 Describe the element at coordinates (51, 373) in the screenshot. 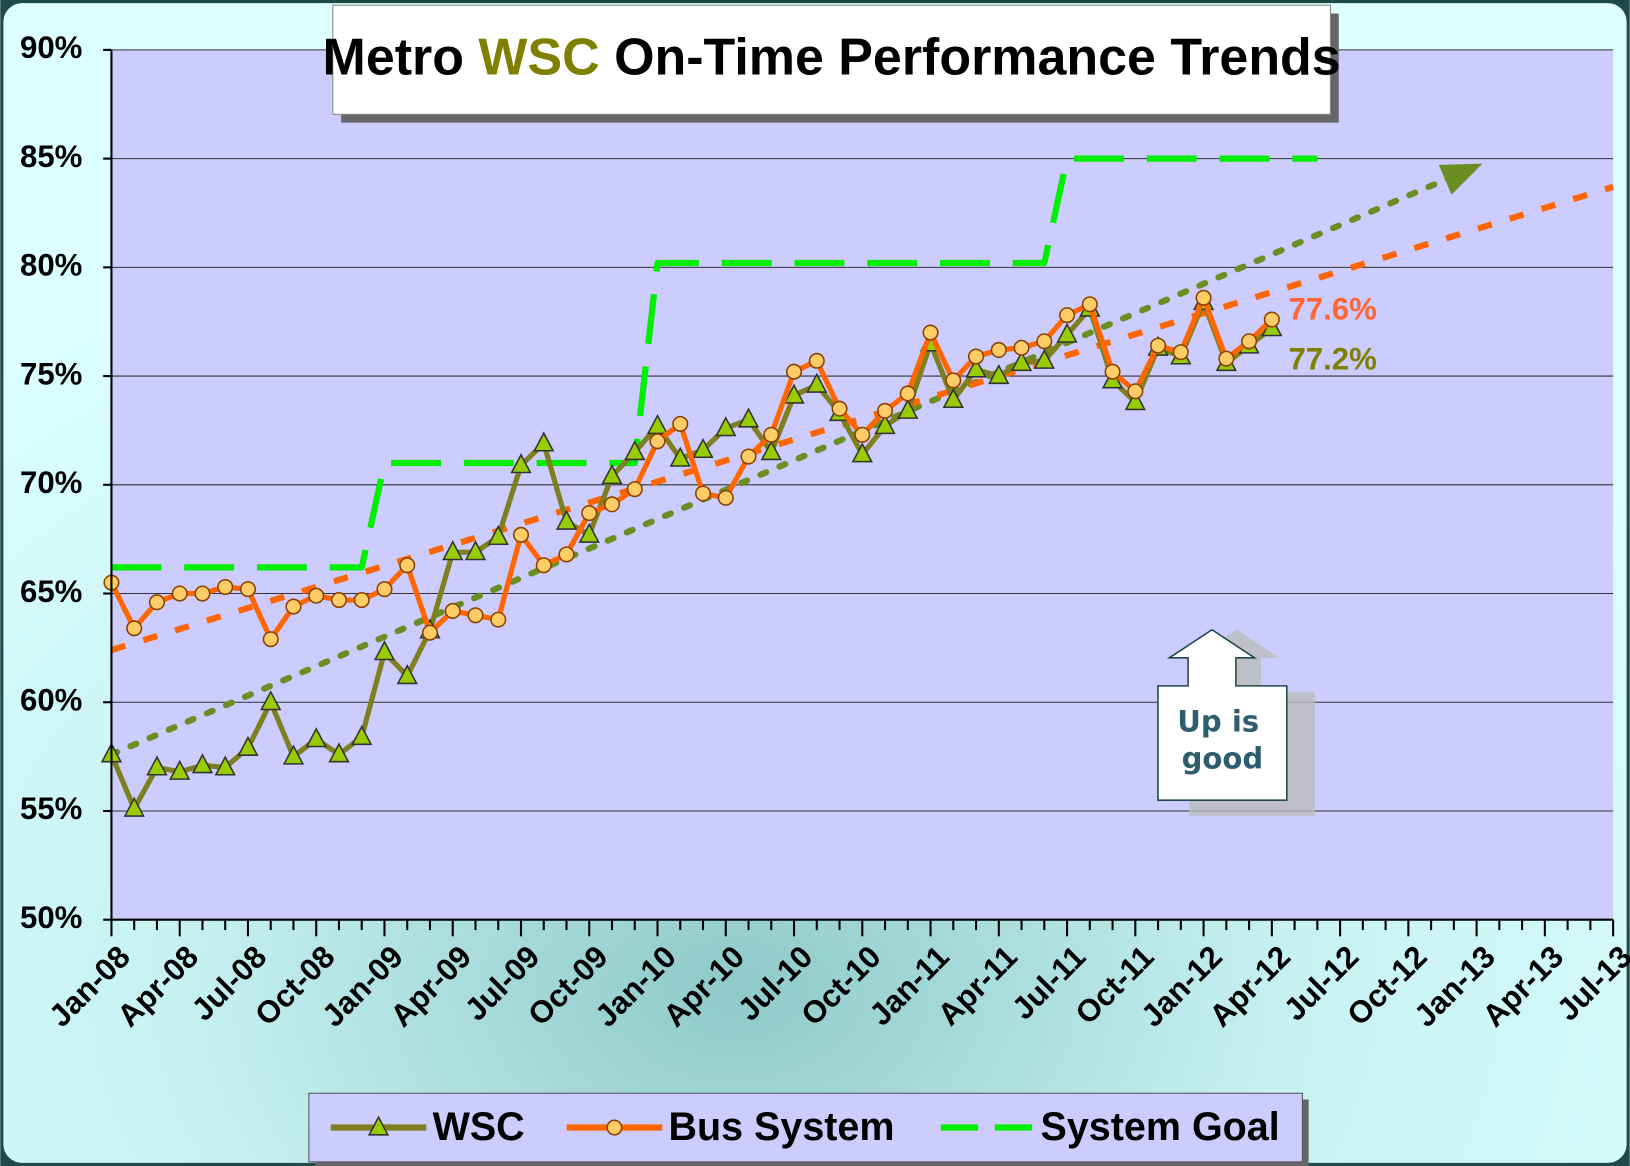

I see `y-tick-label: 75%` at that location.